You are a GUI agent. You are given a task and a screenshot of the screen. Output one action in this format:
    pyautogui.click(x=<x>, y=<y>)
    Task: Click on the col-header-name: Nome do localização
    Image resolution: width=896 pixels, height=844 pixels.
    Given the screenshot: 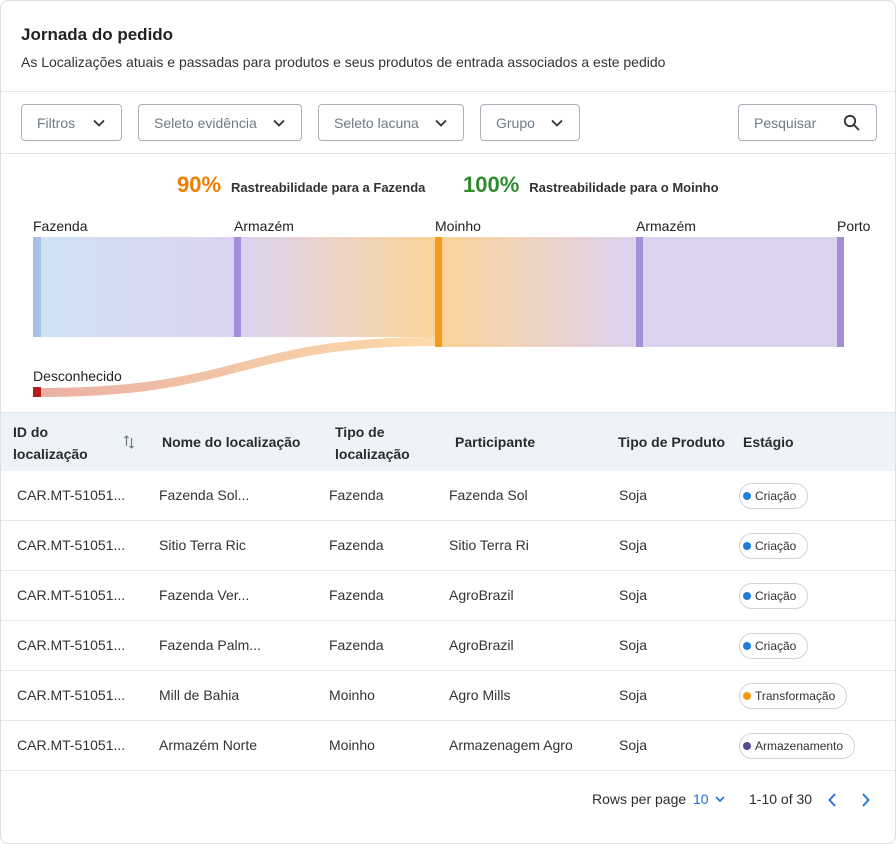 What is the action you would take?
    pyautogui.click(x=231, y=442)
    